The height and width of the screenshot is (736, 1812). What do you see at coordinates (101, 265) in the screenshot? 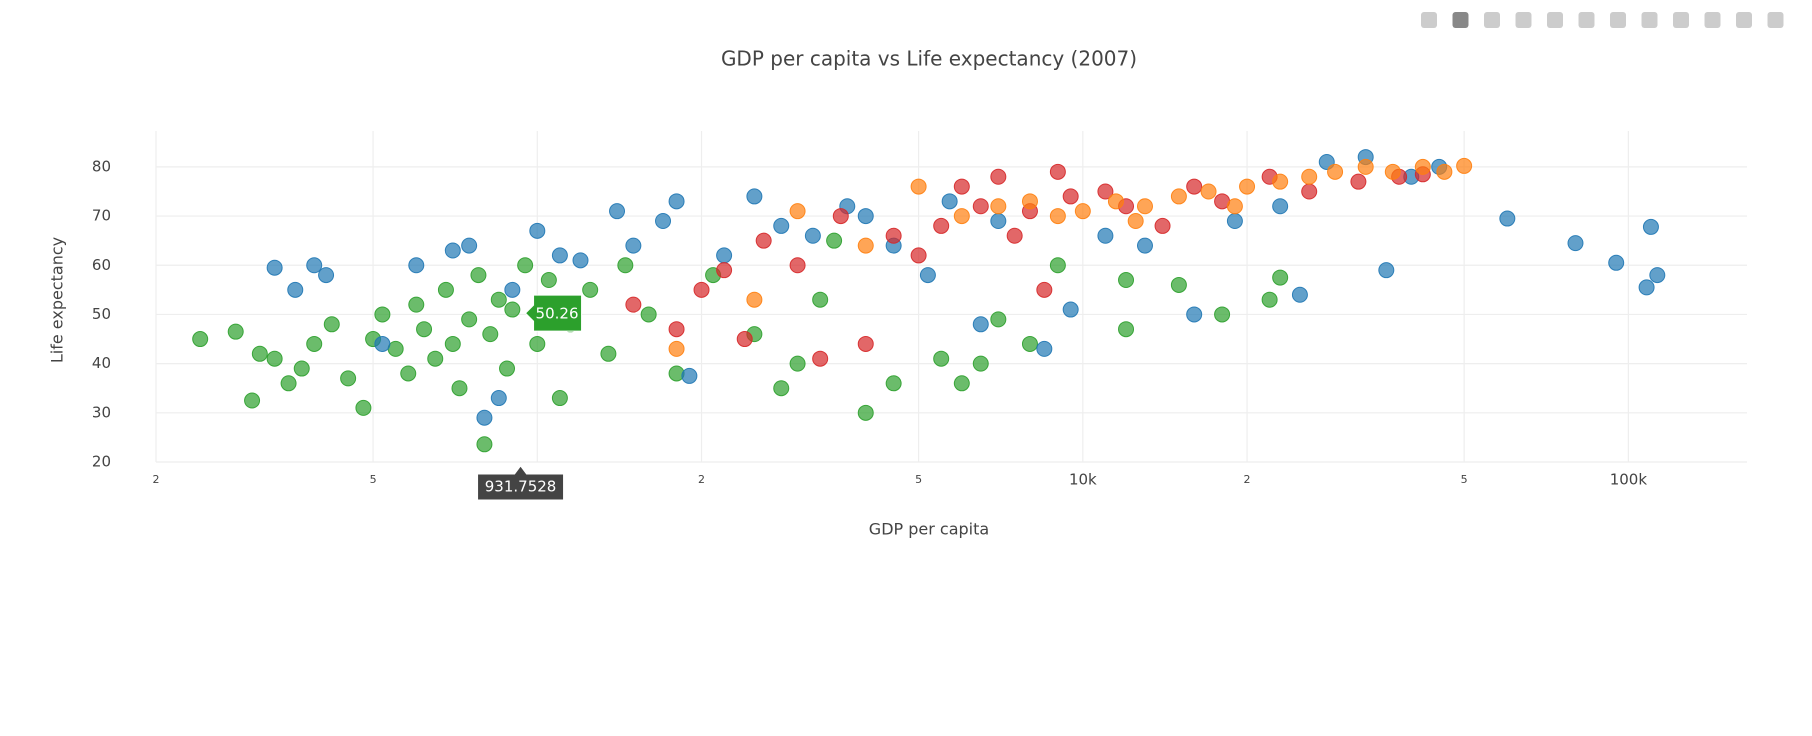
I see `y-tick-label: 60` at bounding box center [101, 265].